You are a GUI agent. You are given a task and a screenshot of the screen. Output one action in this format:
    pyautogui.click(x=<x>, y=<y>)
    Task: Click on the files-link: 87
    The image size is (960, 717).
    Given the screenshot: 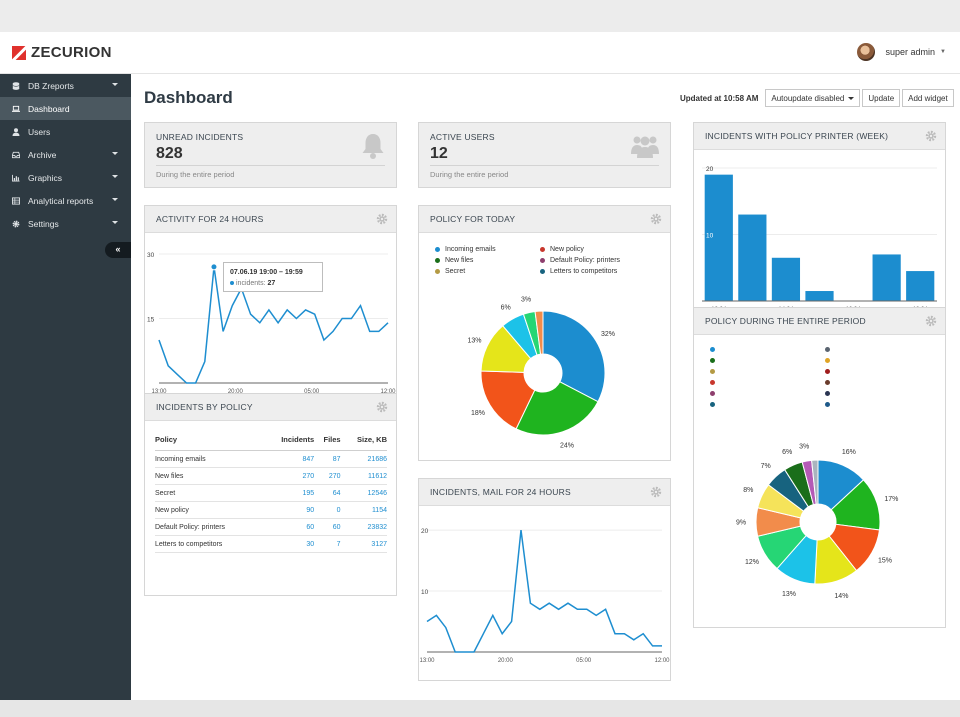 What is the action you would take?
    pyautogui.click(x=327, y=459)
    